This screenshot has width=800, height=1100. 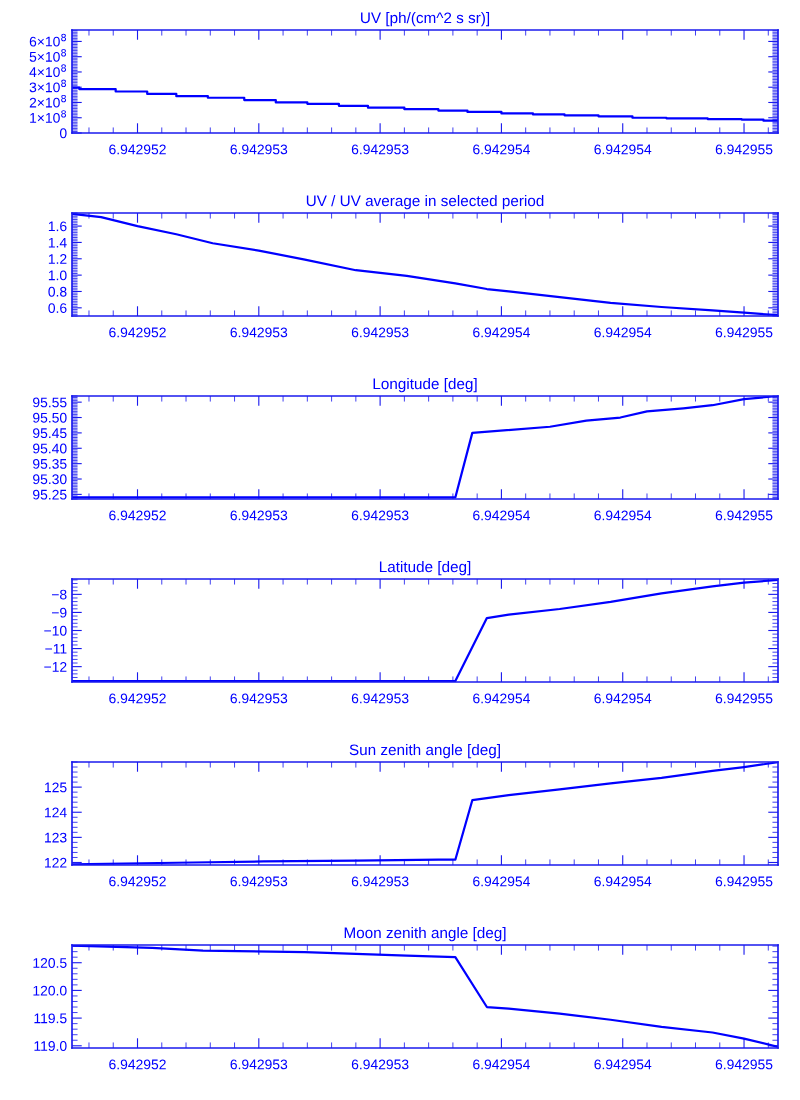 I want to click on y-tick-label: 0, so click(x=63, y=133).